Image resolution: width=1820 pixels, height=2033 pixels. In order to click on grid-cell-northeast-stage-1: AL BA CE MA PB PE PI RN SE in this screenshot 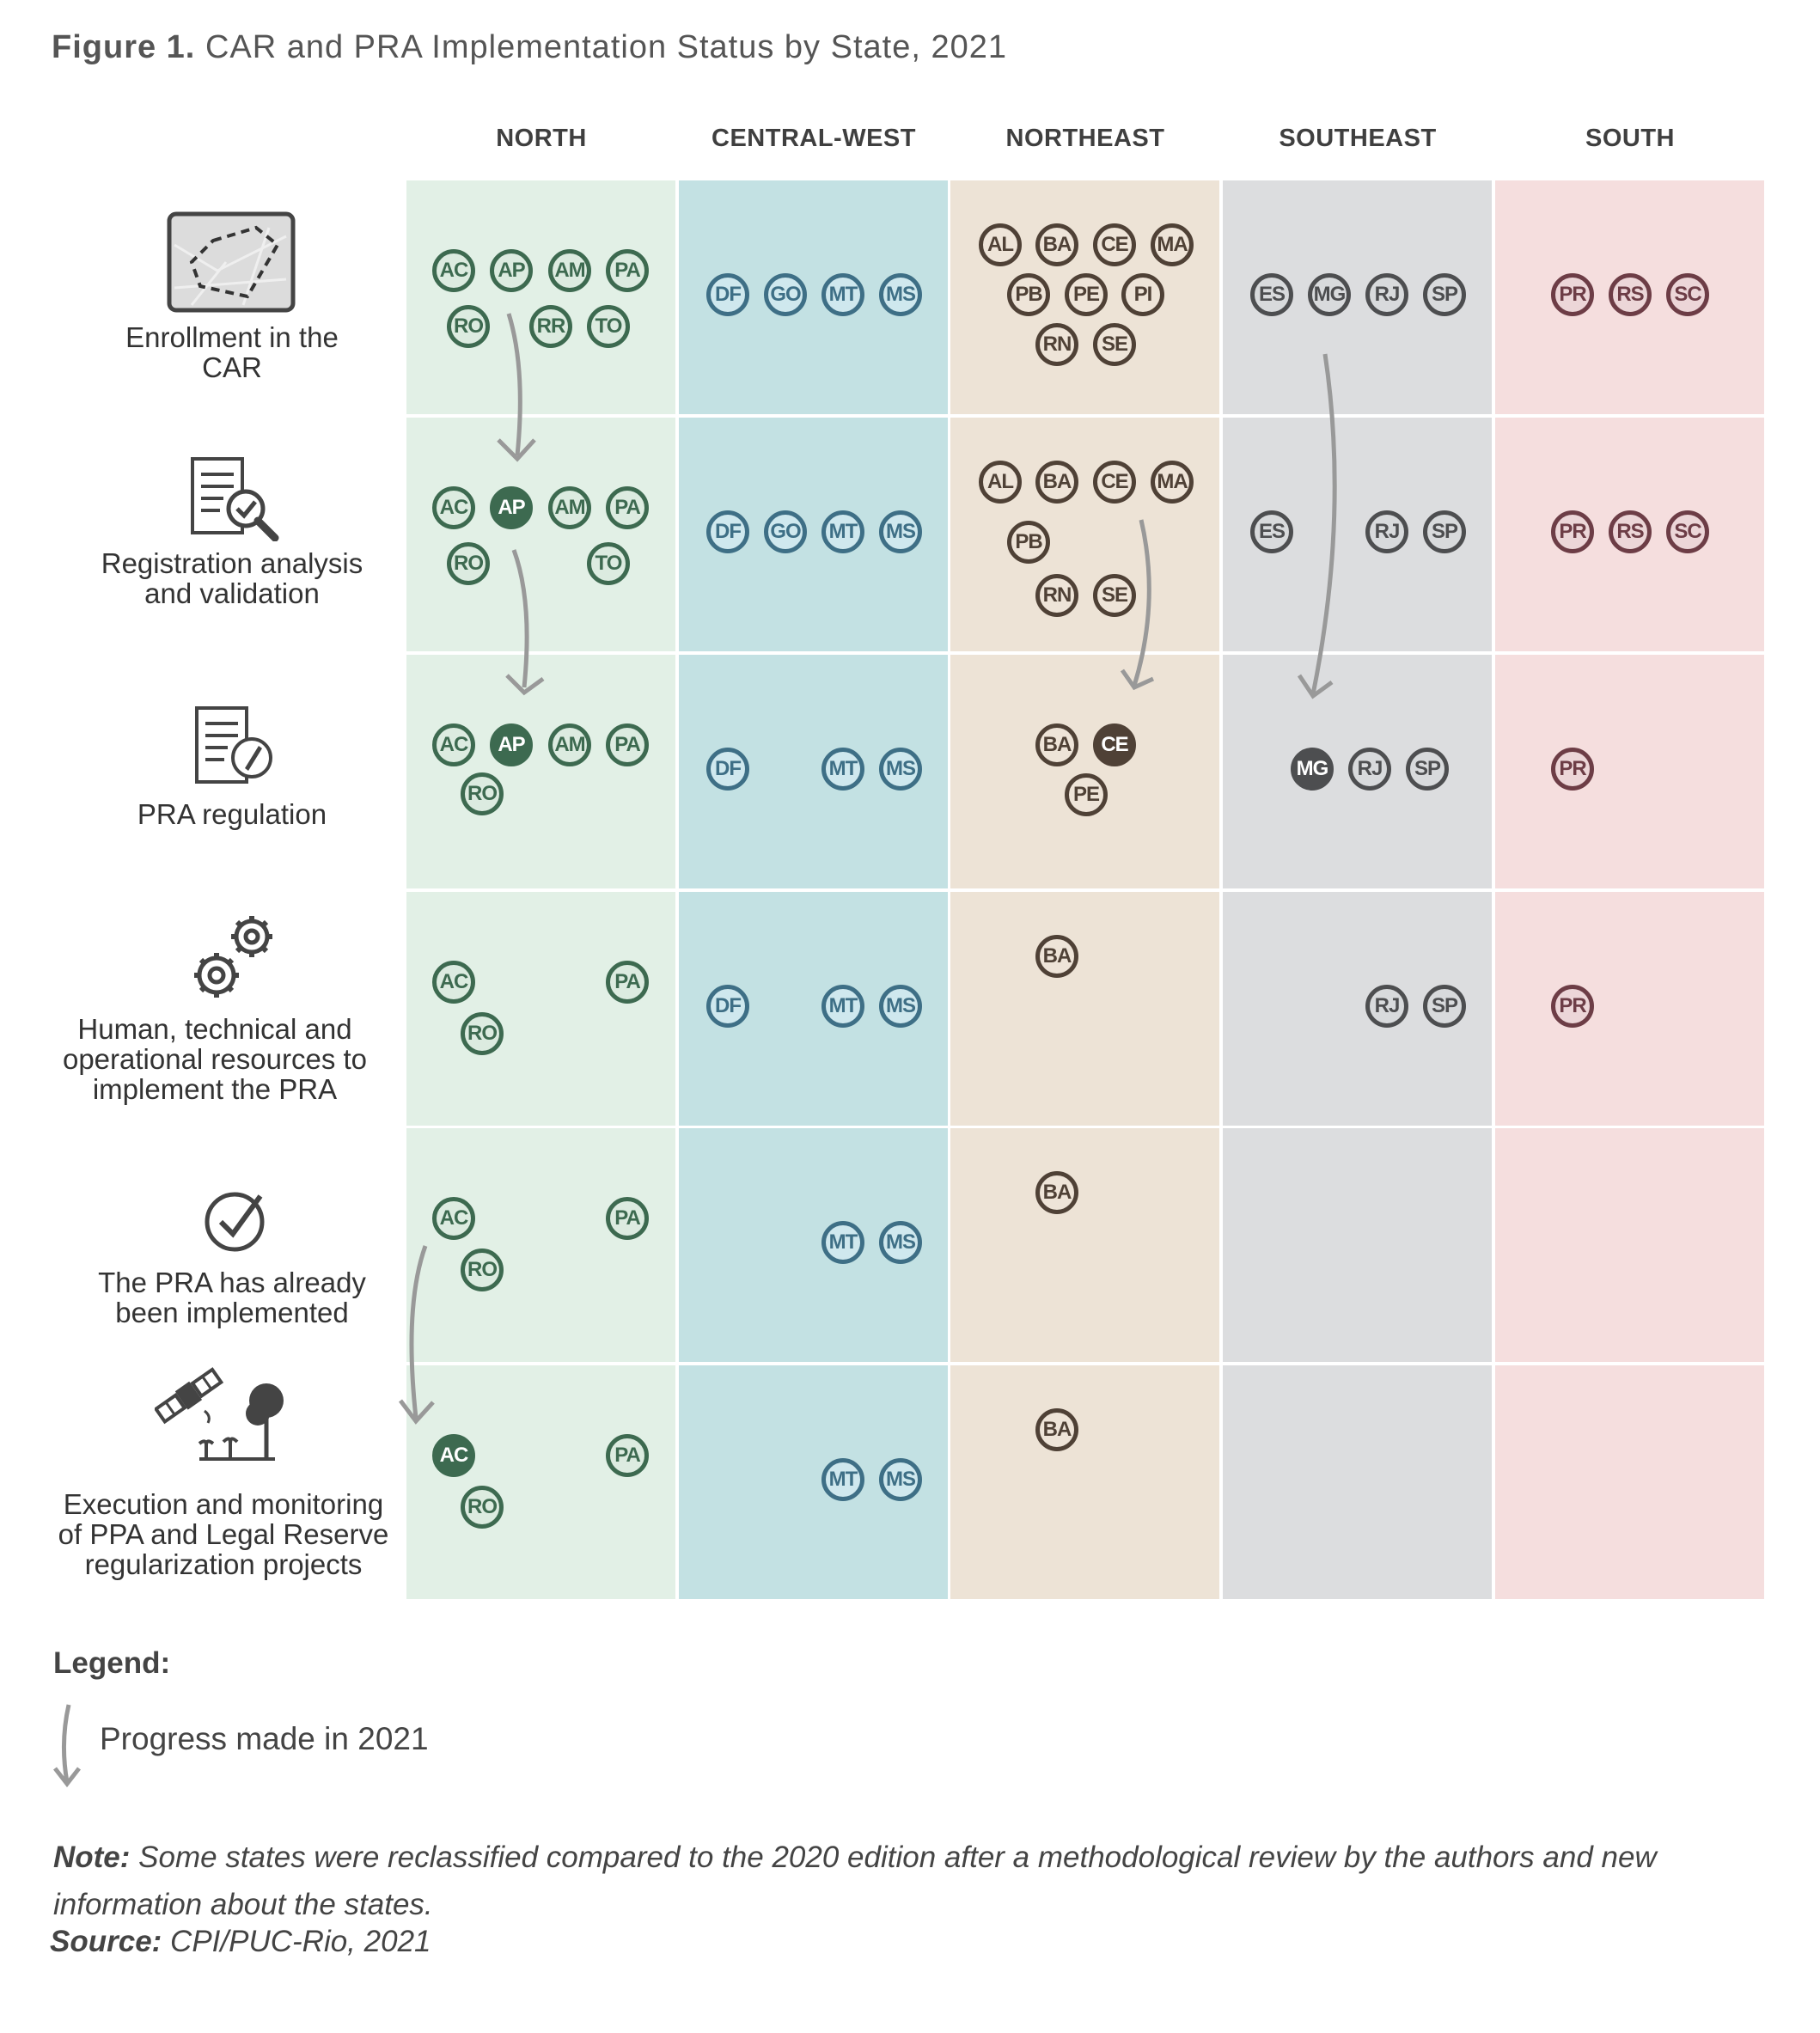, I will do `click(1085, 297)`.